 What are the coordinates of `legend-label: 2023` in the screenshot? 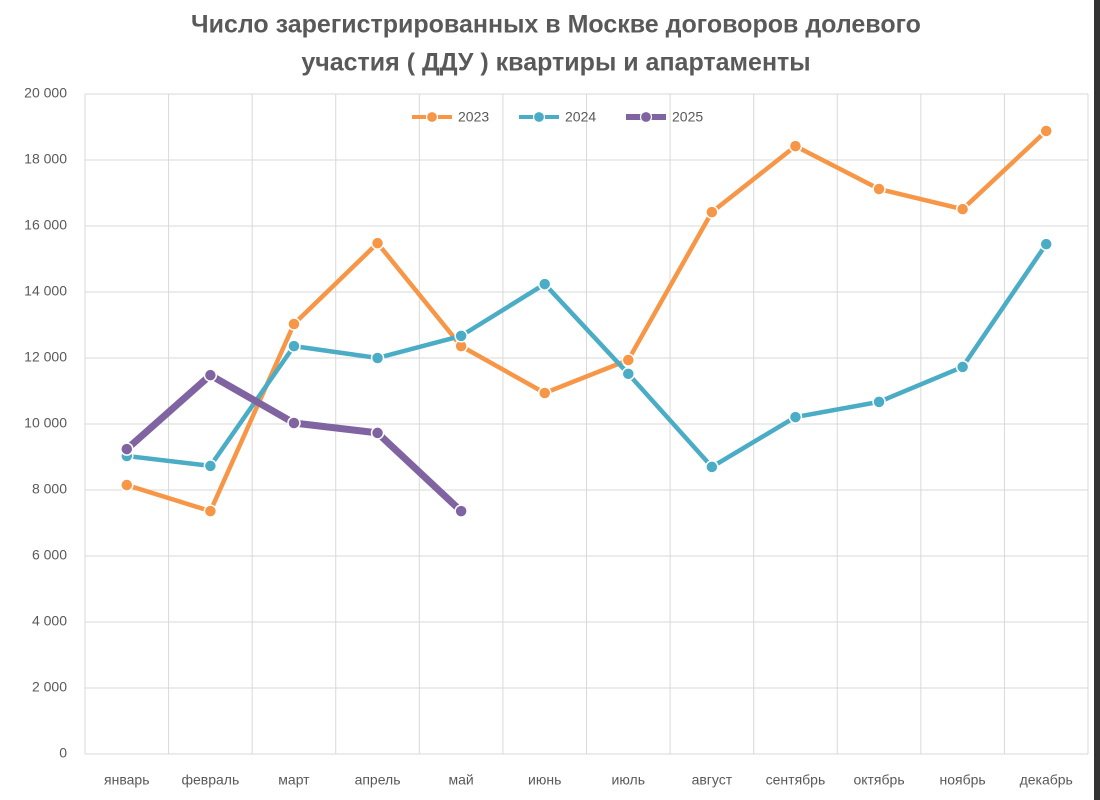 It's located at (473, 117).